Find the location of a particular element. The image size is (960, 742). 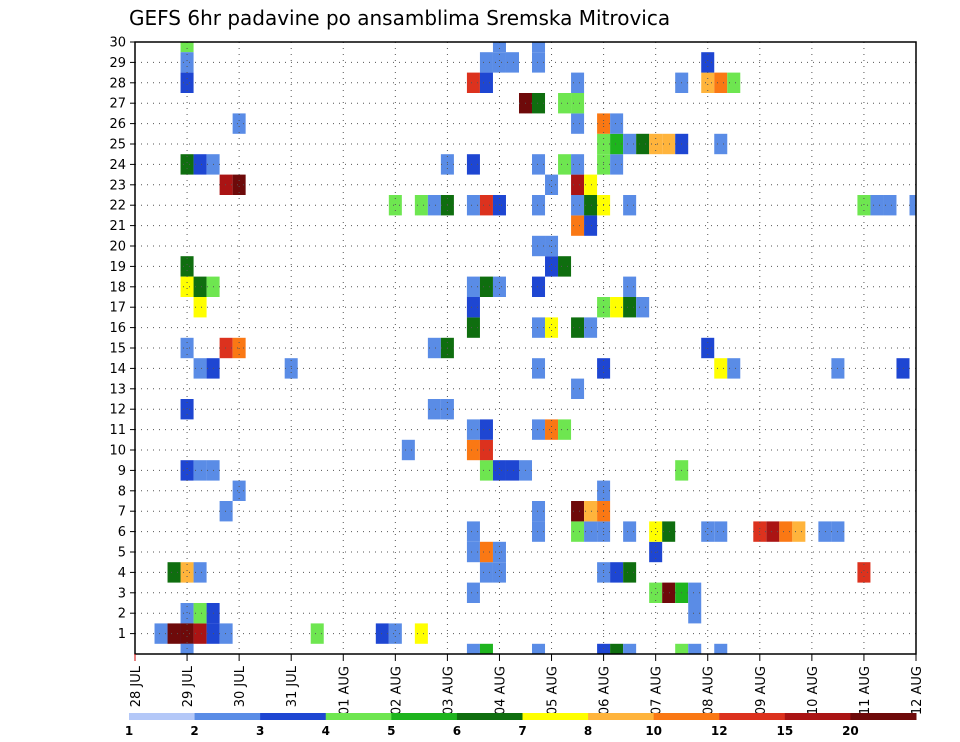

y-tick-label: 14 is located at coordinates (117, 369).